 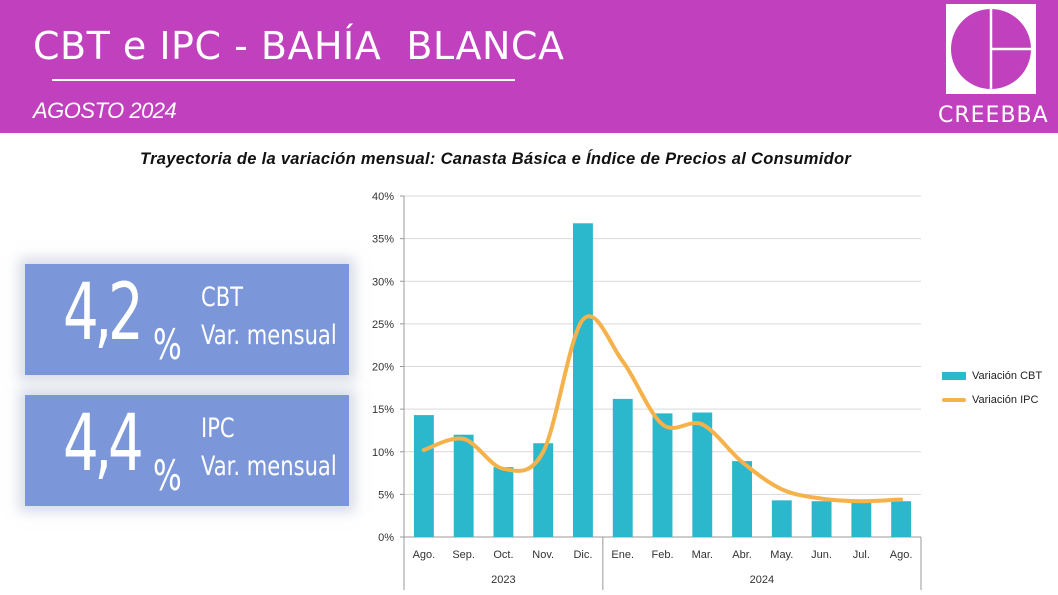 What do you see at coordinates (299, 46) in the screenshot?
I see `page-title: CBT e IPC - BAHÍA BLANCA` at bounding box center [299, 46].